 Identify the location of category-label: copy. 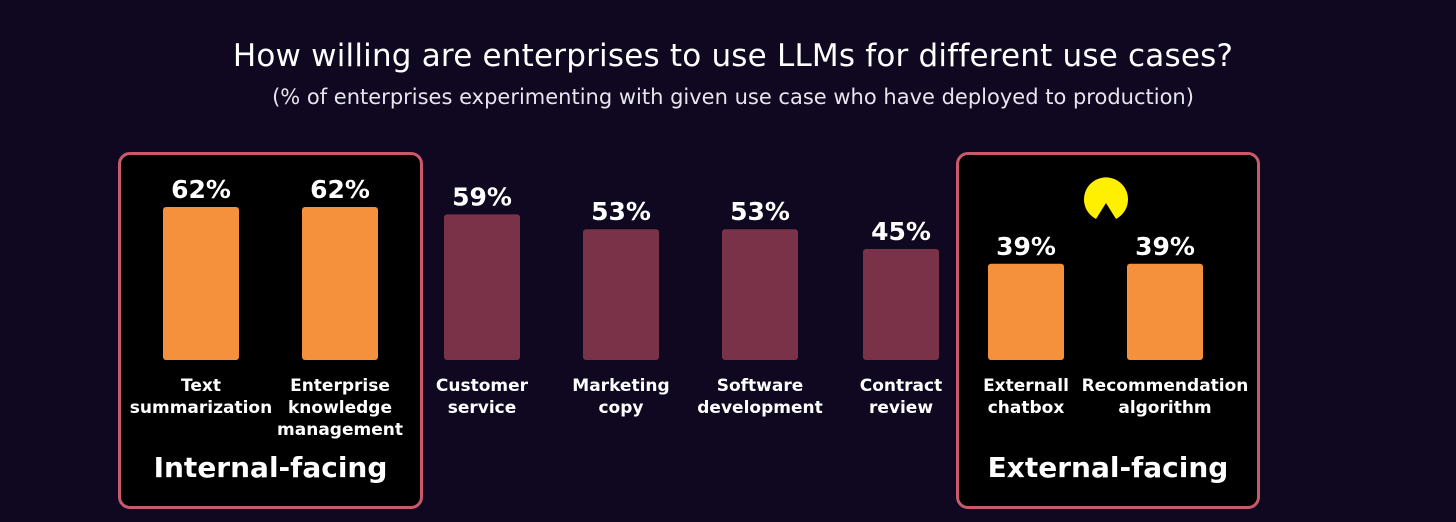
(620, 408).